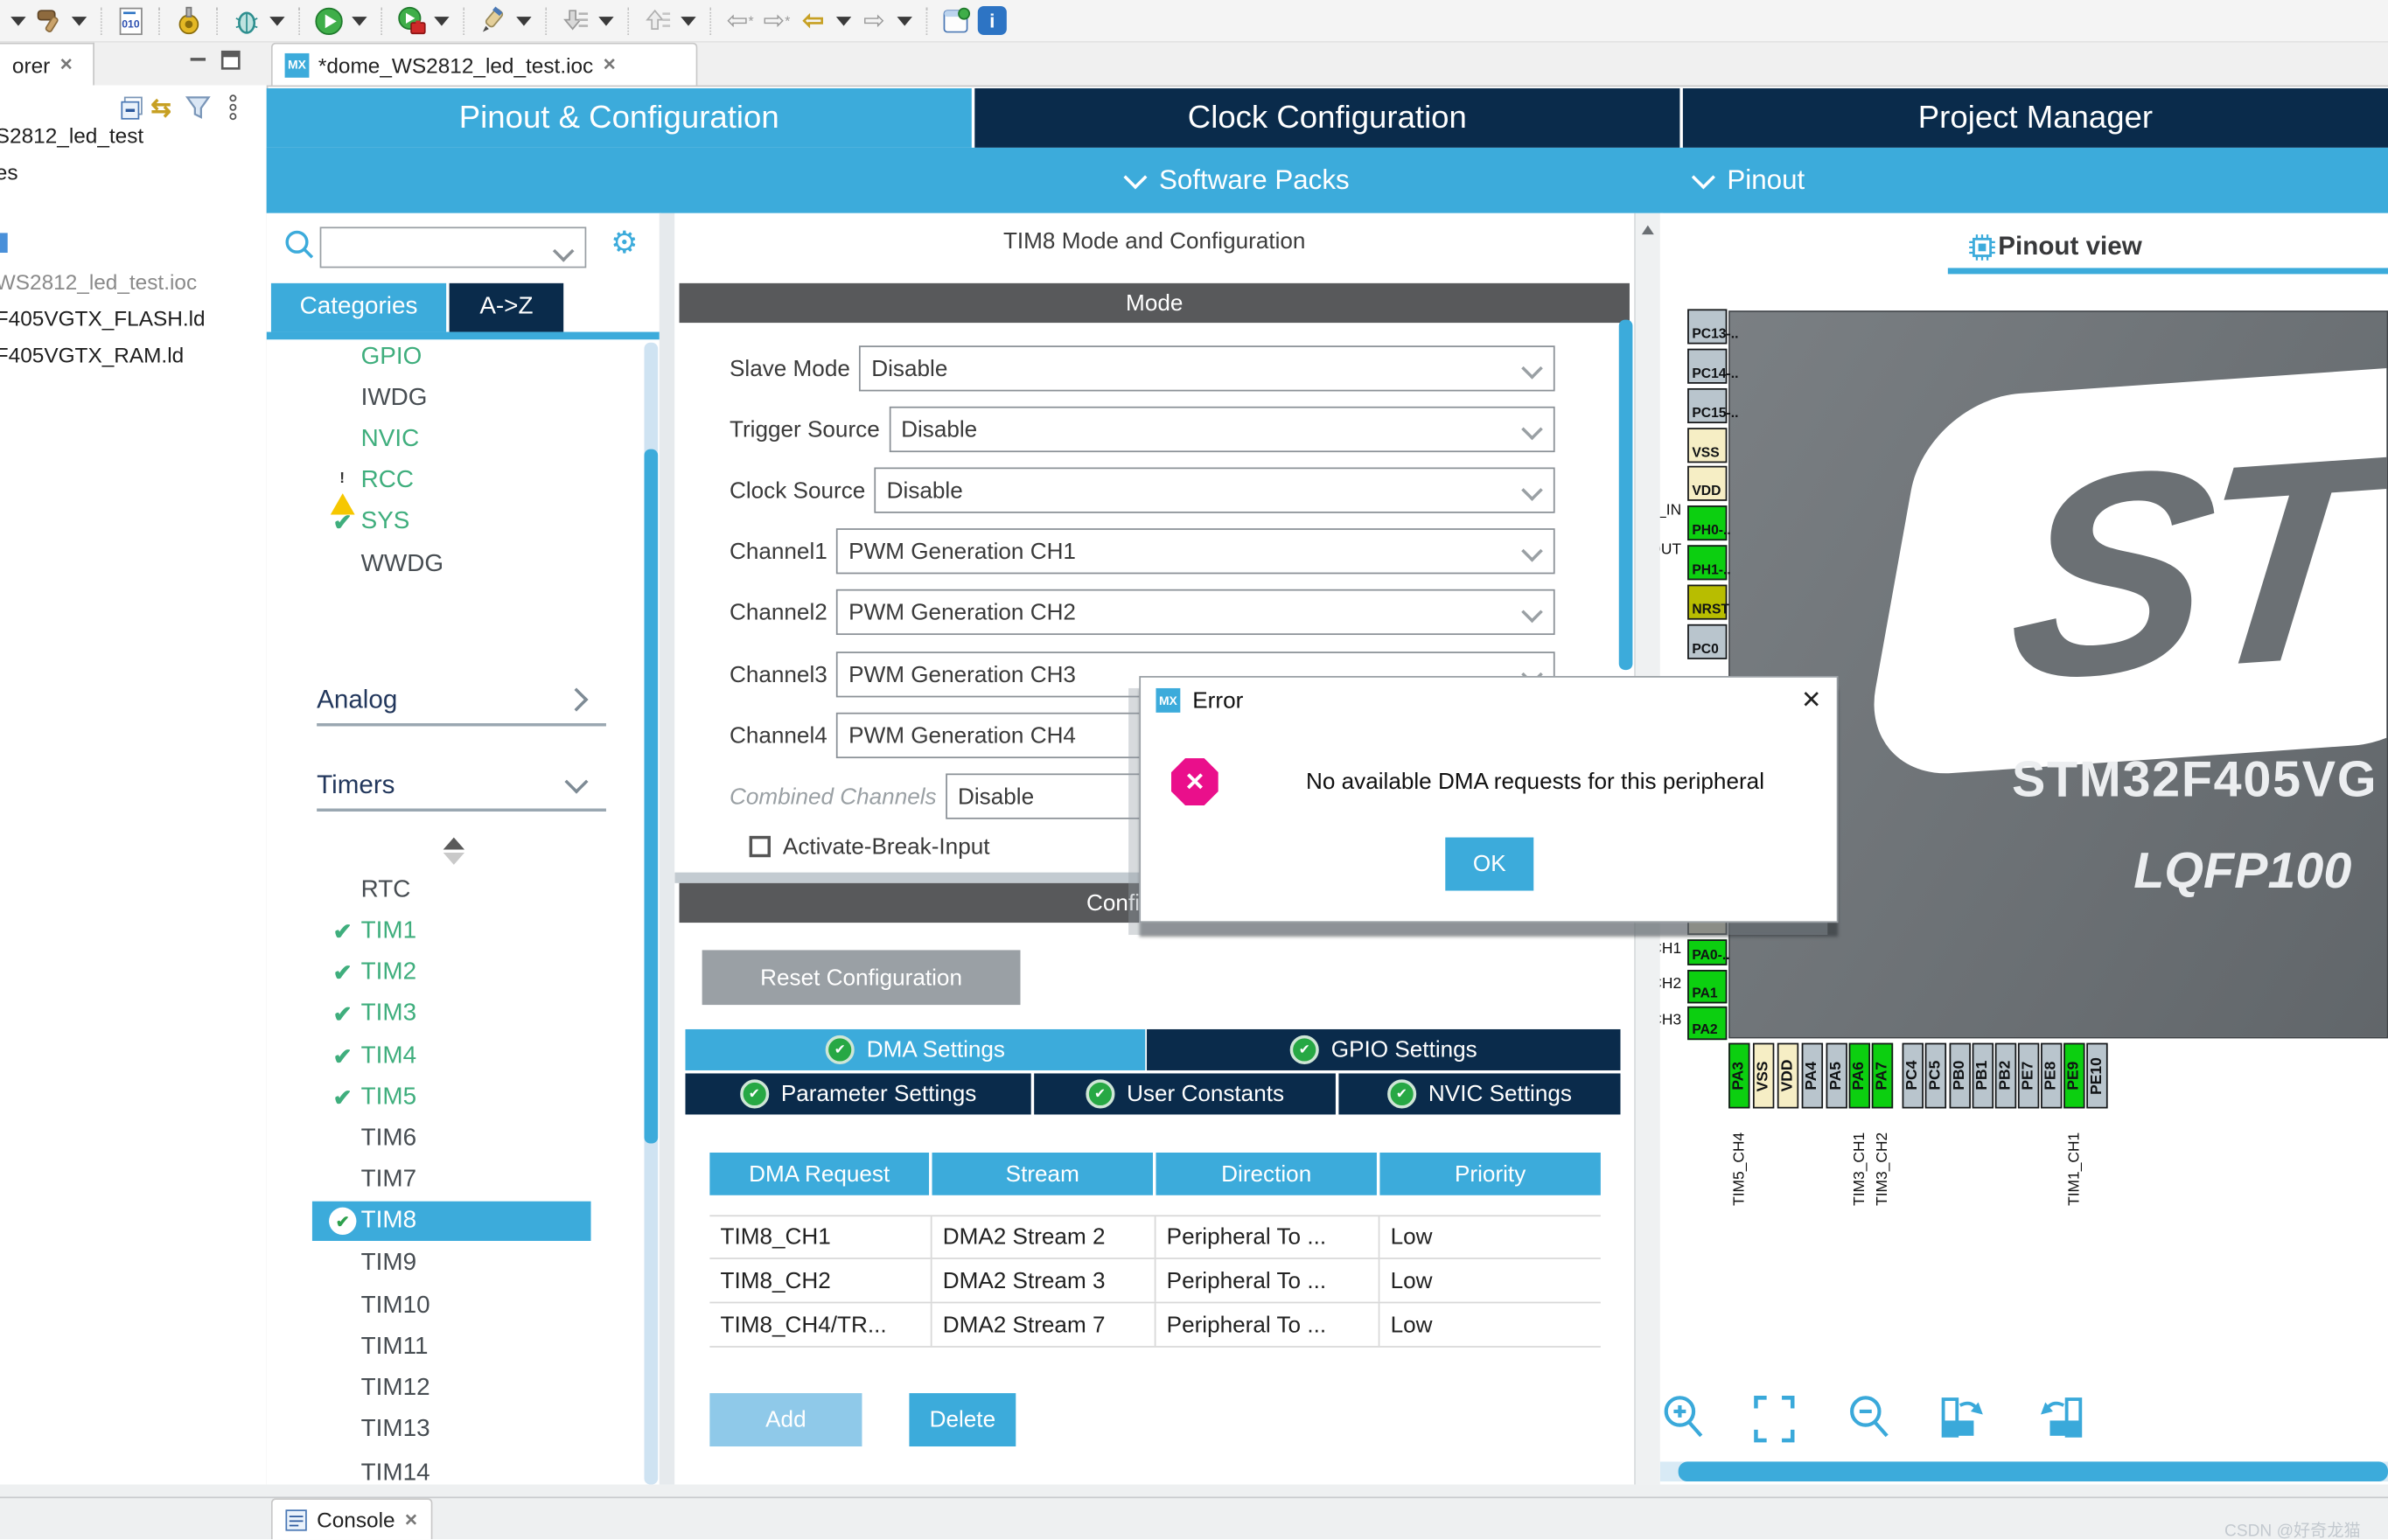 The image size is (2388, 1540). Describe the element at coordinates (160, 109) in the screenshot. I see `link-with-editor-icon: ⇆` at that location.